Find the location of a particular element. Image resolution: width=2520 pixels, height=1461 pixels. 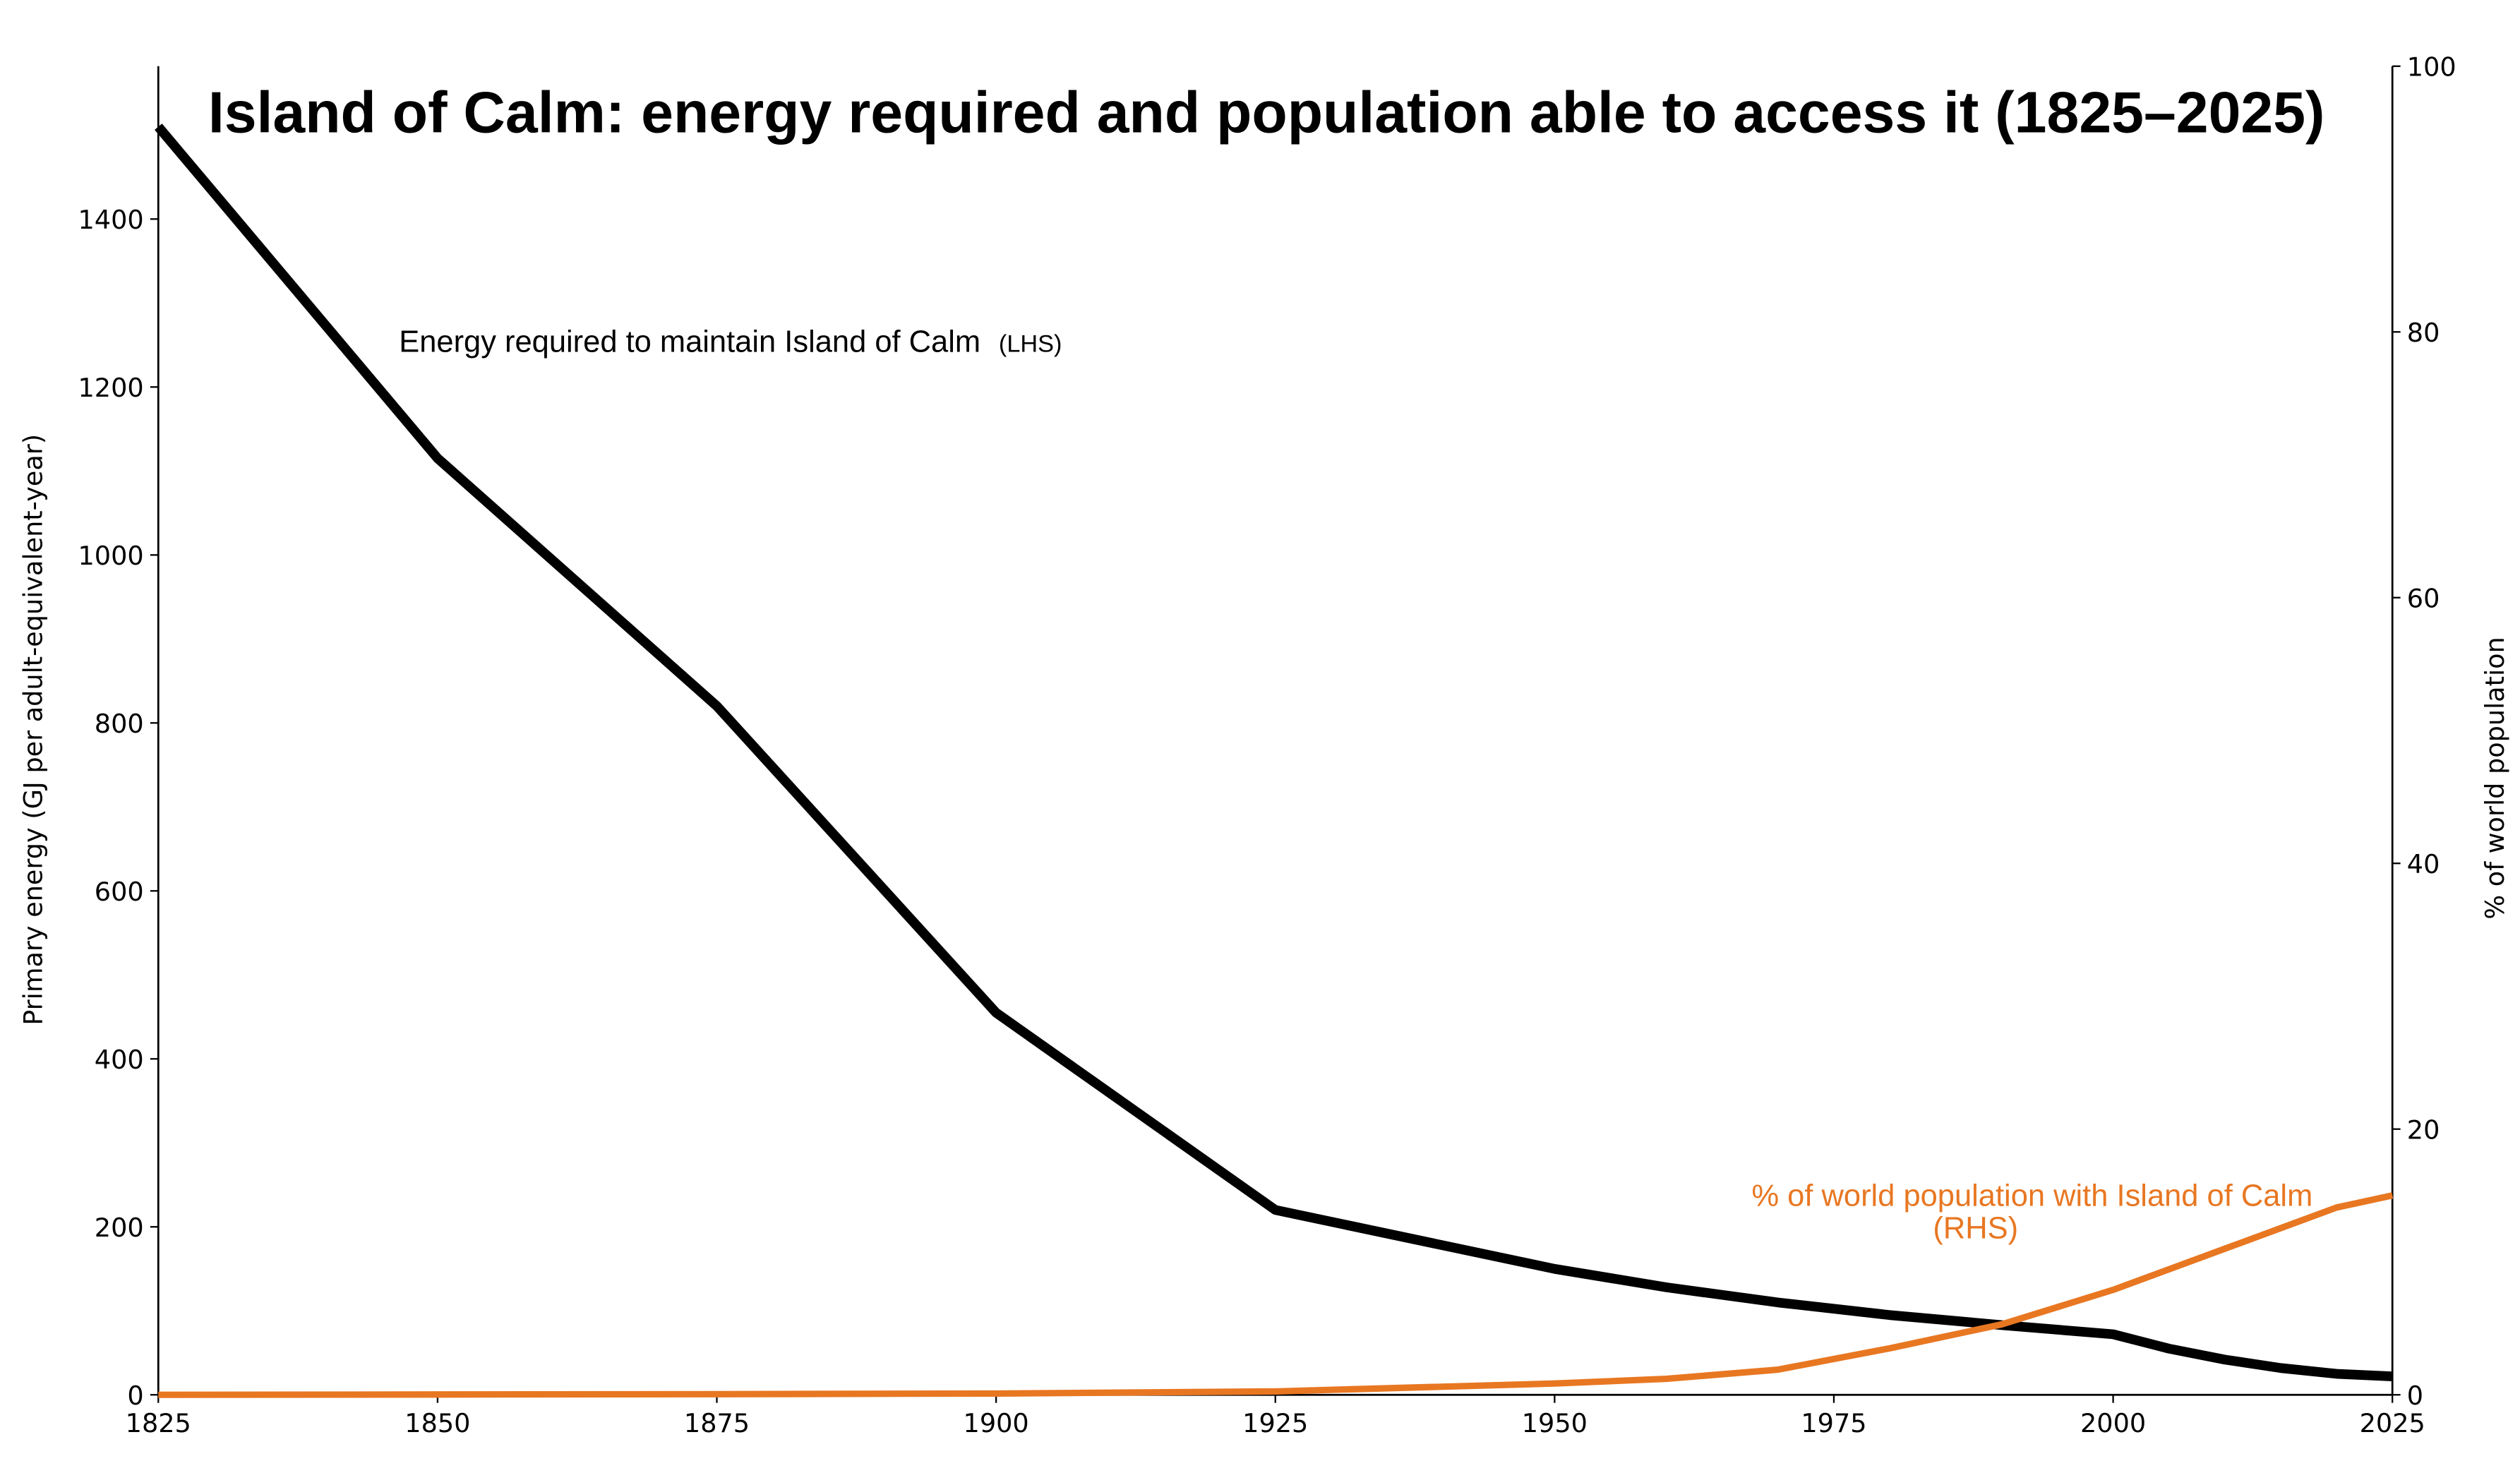

y-tick-label-left: 800 is located at coordinates (120, 724).